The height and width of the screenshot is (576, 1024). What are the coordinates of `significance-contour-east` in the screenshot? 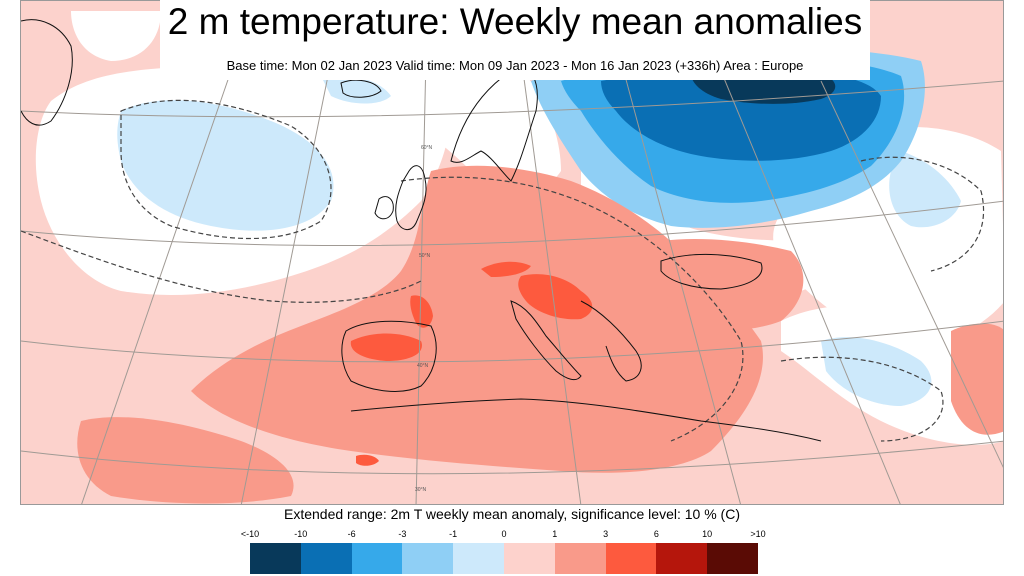 It's located at (922, 214).